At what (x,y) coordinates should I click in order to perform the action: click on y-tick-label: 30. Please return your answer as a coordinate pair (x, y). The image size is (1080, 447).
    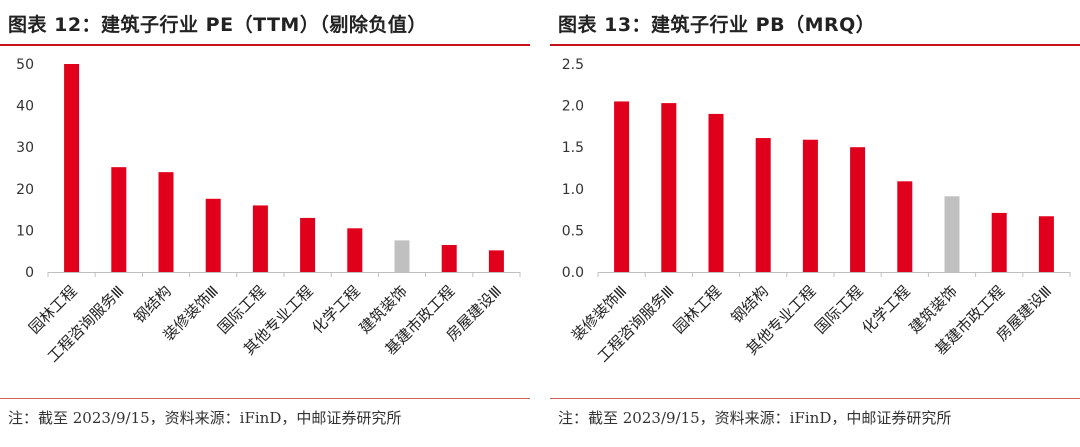
    Looking at the image, I should click on (25, 148).